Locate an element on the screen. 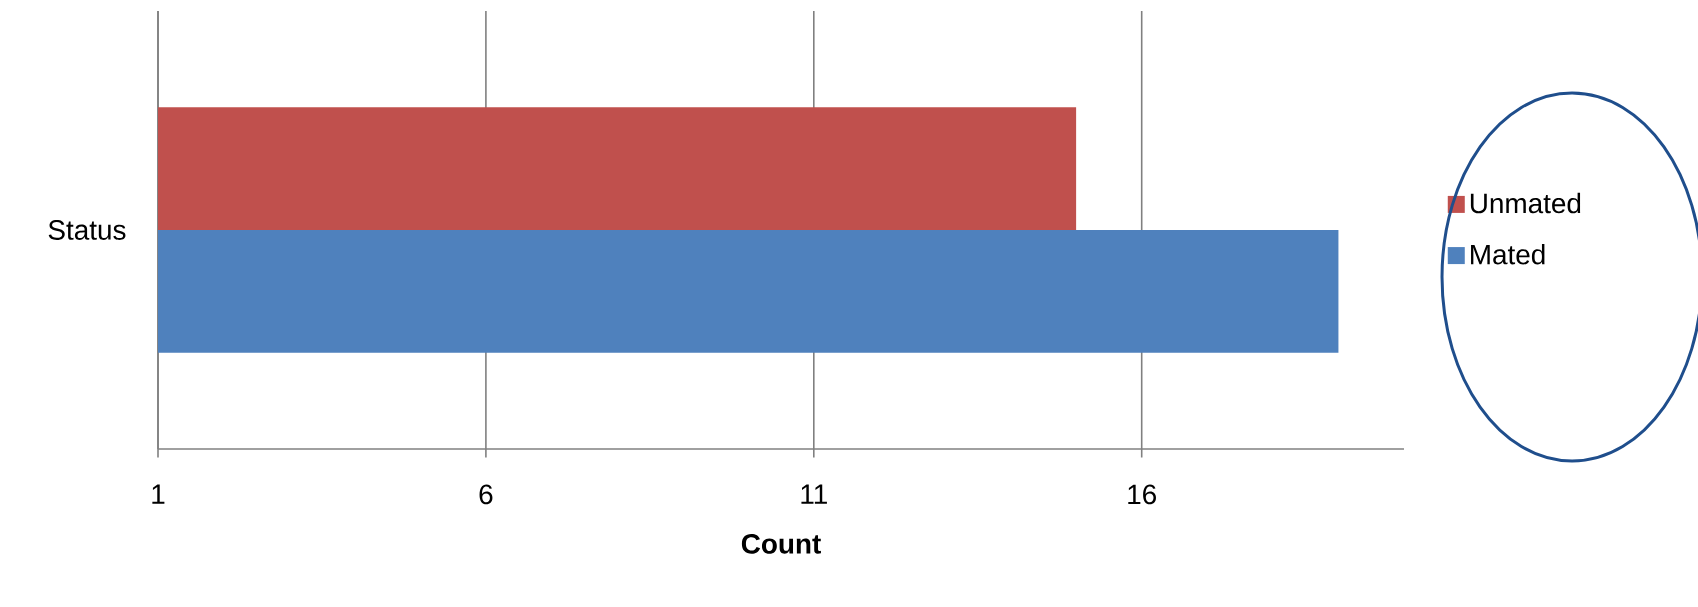  x-tick-label: 1 is located at coordinates (158, 494).